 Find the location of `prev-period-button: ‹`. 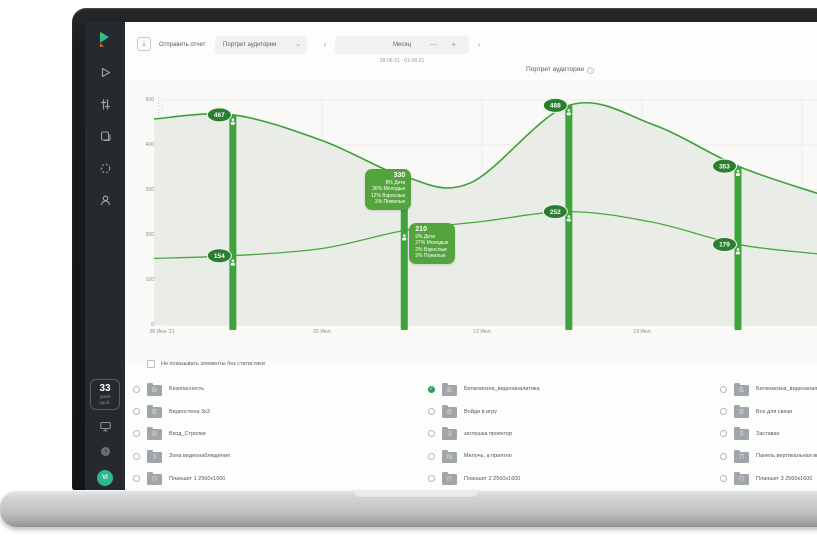

prev-period-button: ‹ is located at coordinates (325, 44).